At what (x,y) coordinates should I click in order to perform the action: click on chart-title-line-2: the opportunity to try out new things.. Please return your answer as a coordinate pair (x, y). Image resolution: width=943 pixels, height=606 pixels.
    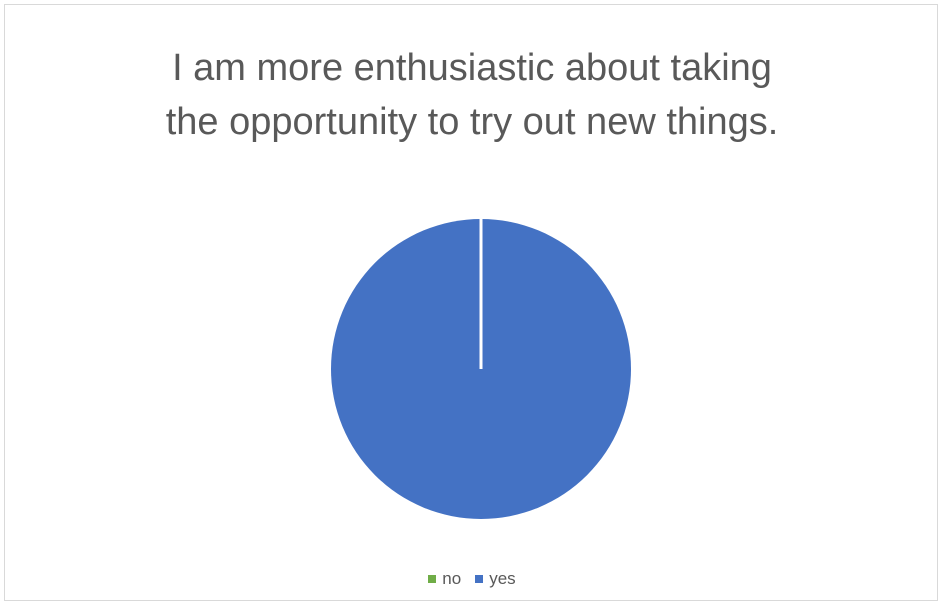
    Looking at the image, I should click on (472, 122).